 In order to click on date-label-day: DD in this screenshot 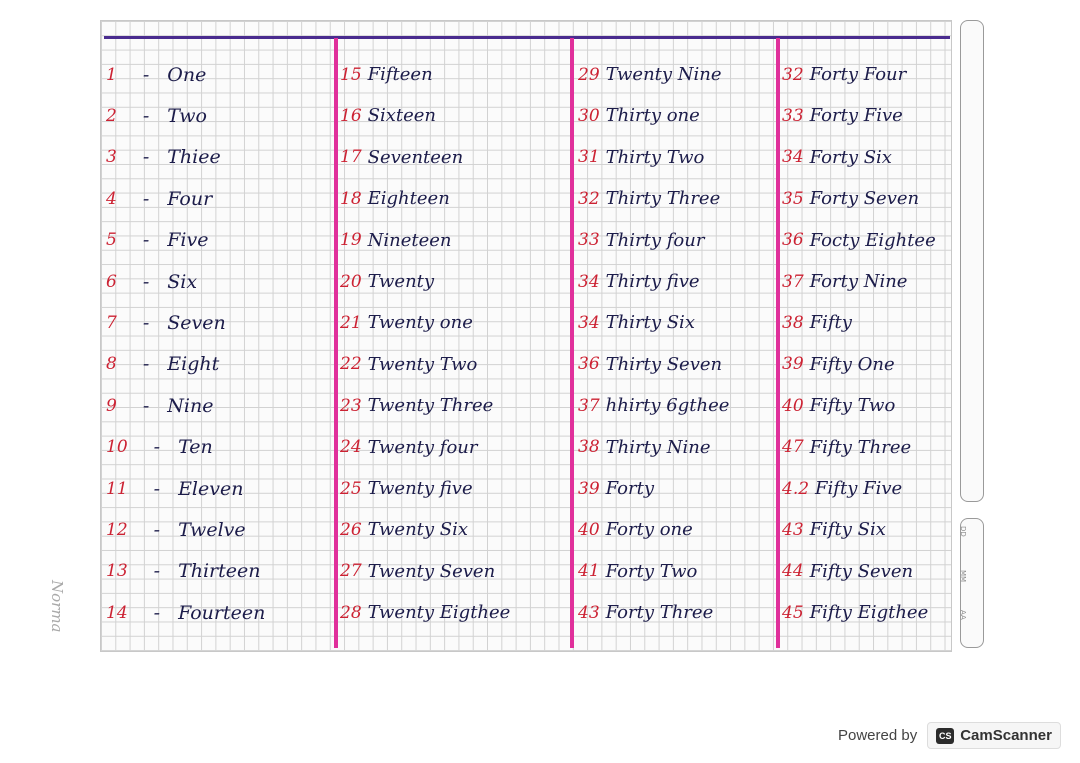, I will do `click(963, 531)`.